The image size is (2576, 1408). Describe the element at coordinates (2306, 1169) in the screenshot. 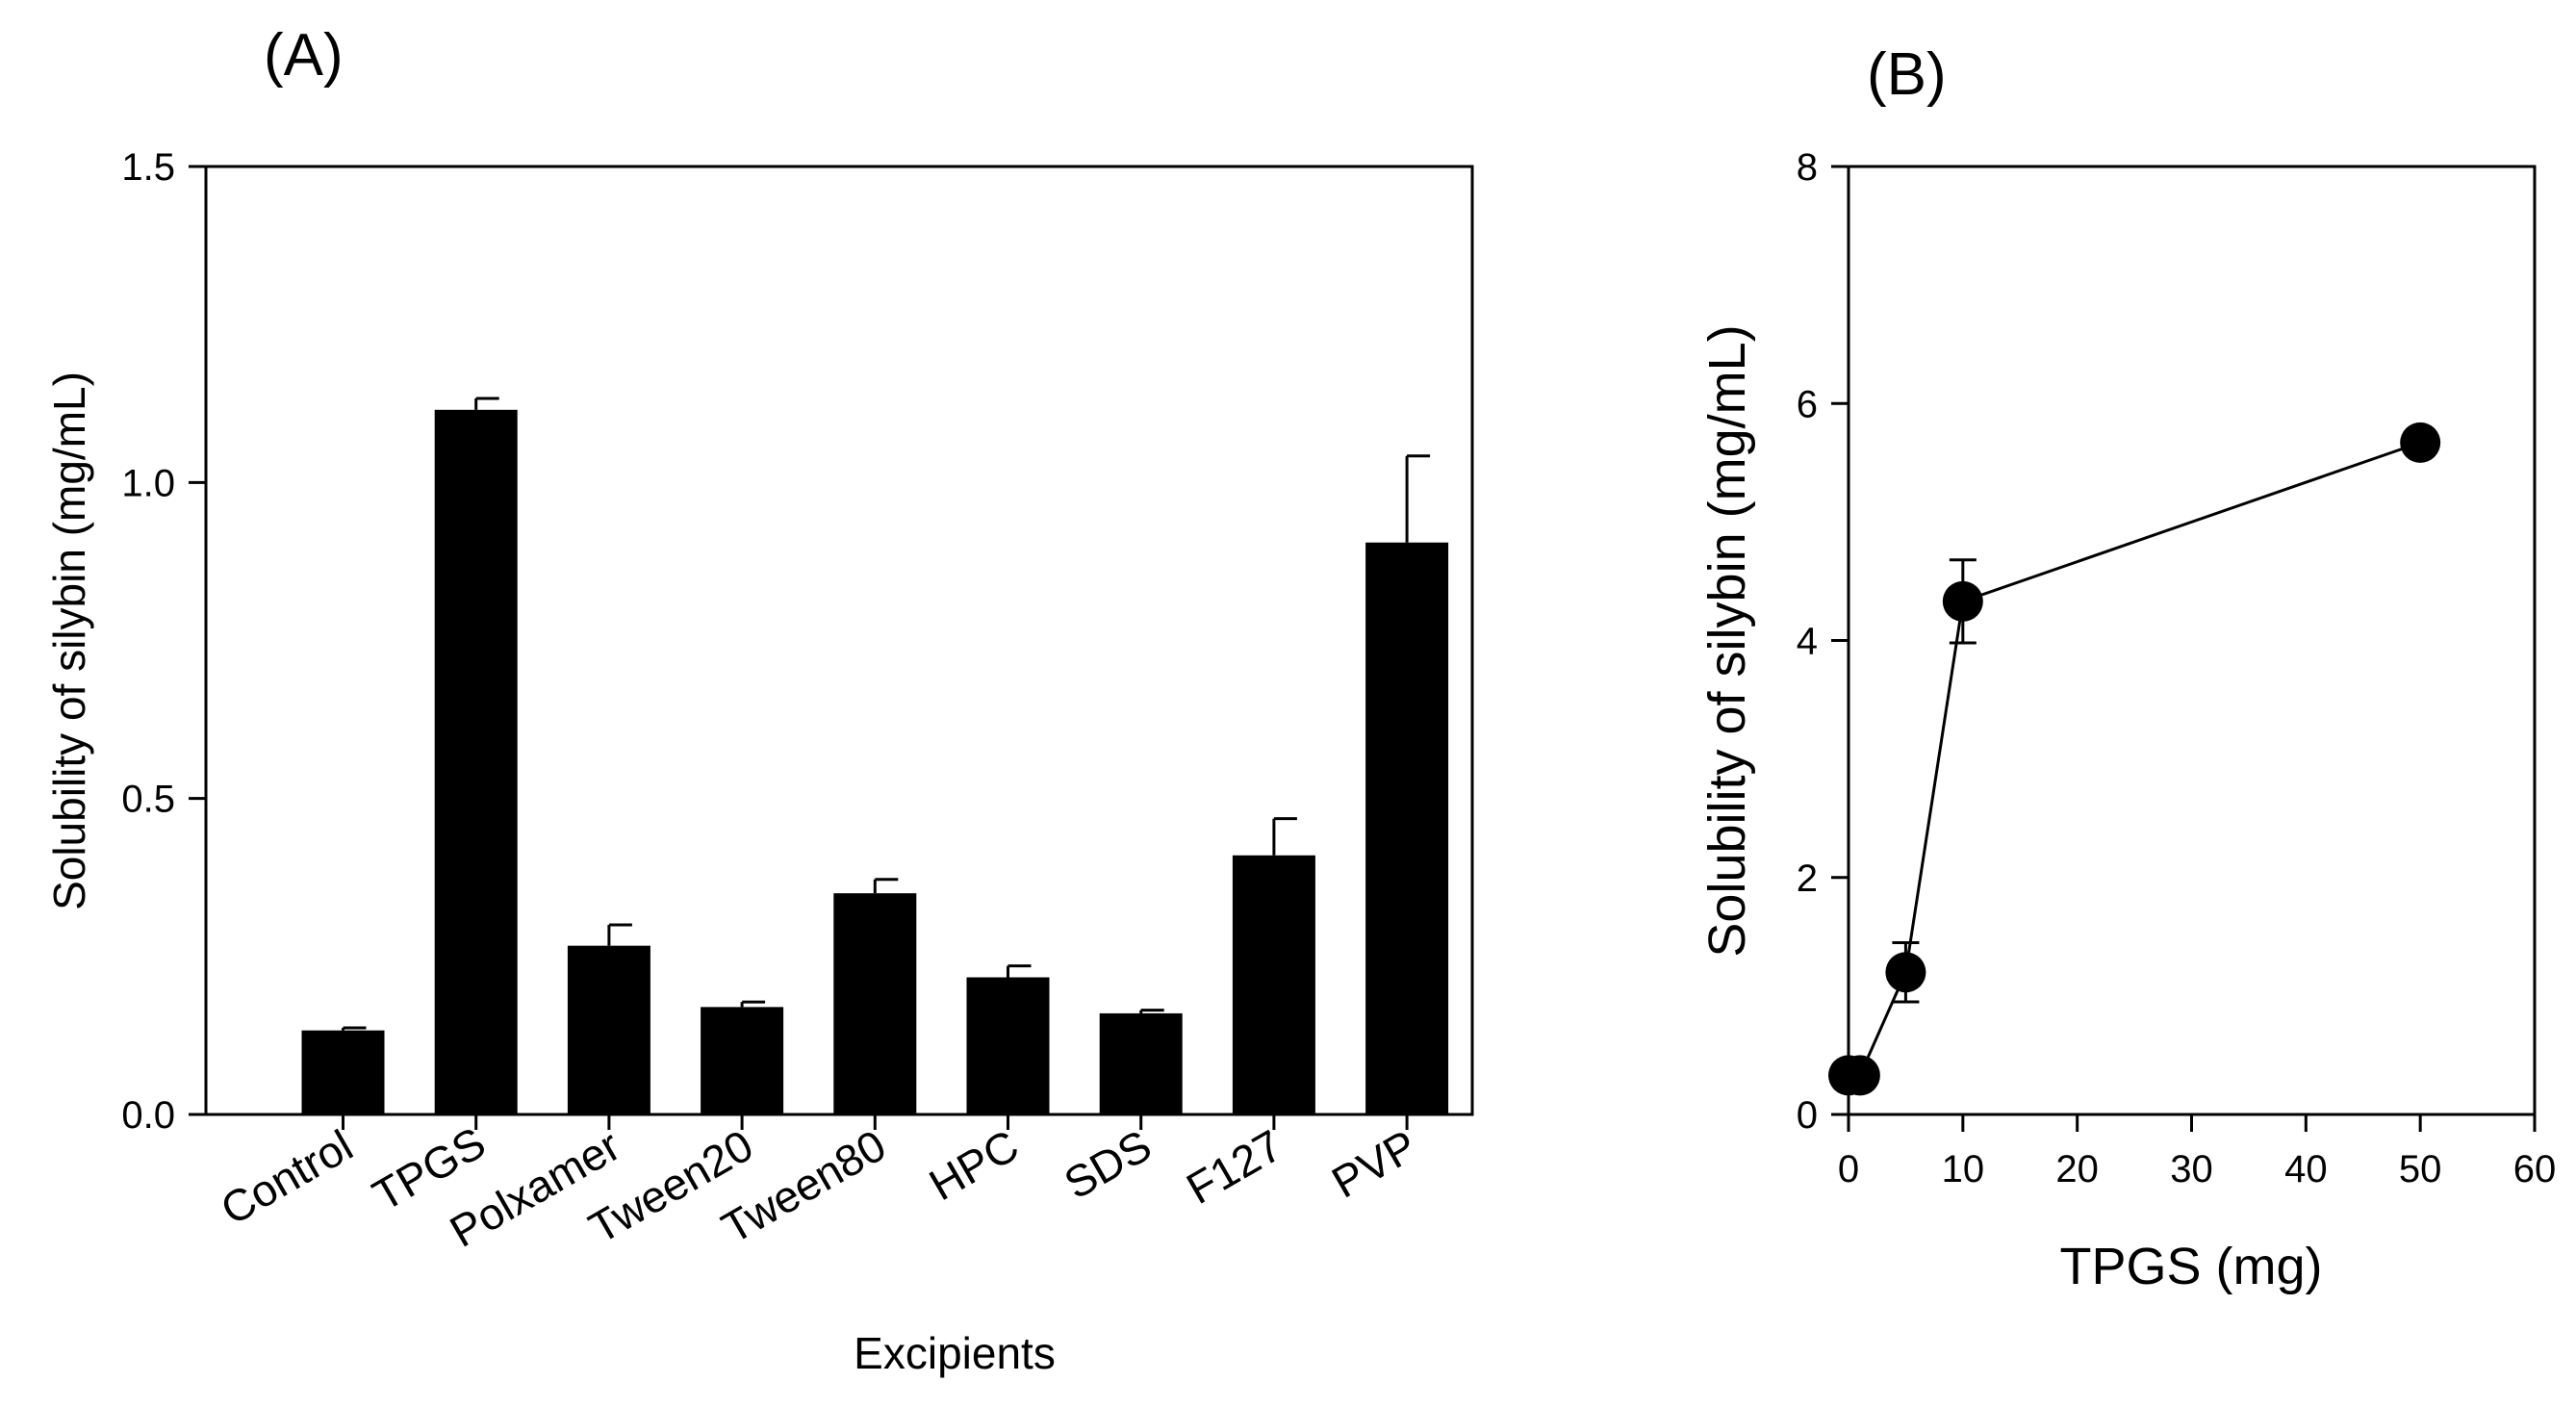

I see `x-tick-label: 40` at that location.